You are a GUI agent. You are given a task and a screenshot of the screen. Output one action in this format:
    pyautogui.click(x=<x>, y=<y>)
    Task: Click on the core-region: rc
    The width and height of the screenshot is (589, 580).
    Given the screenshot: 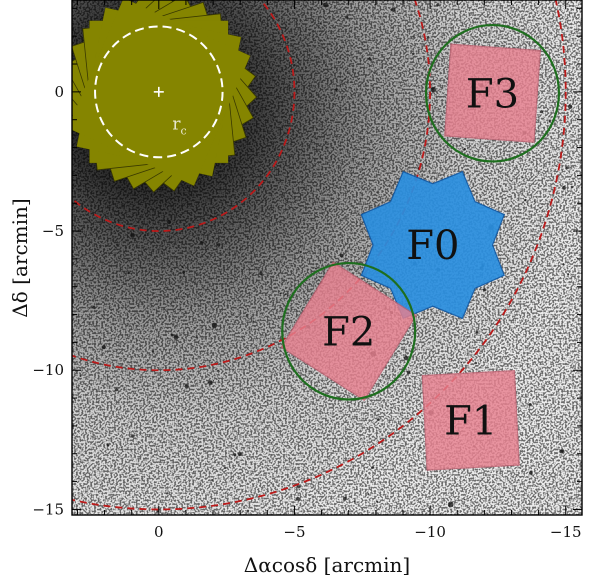 What is the action you would take?
    pyautogui.click(x=165, y=96)
    